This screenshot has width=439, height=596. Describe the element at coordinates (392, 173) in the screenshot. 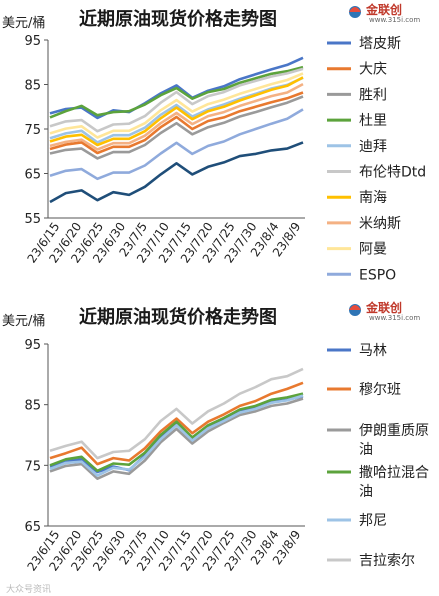

I see `legend-label: 布伦特Dtd` at that location.